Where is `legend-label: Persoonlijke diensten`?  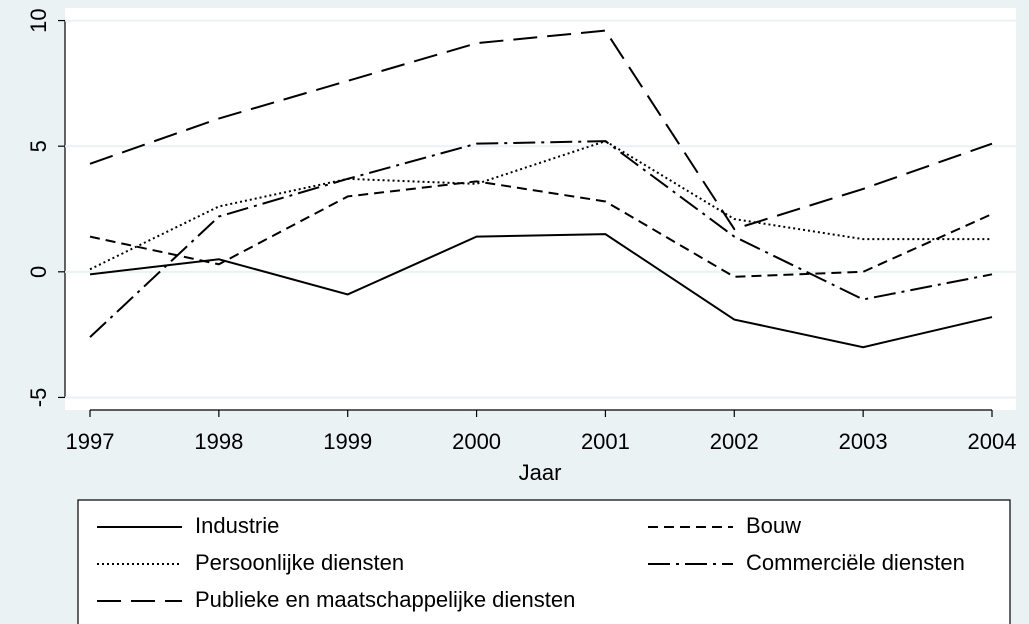
legend-label: Persoonlijke diensten is located at coordinates (299, 562).